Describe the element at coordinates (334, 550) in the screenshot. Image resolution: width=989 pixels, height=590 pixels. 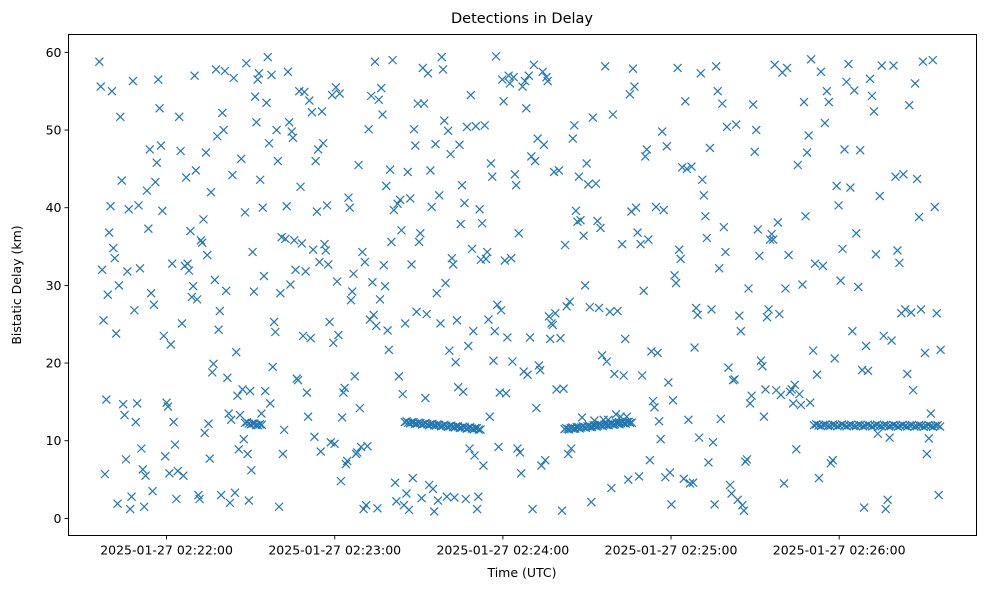
I see `x-tick-label: 2025-01-27 02:23:00` at that location.